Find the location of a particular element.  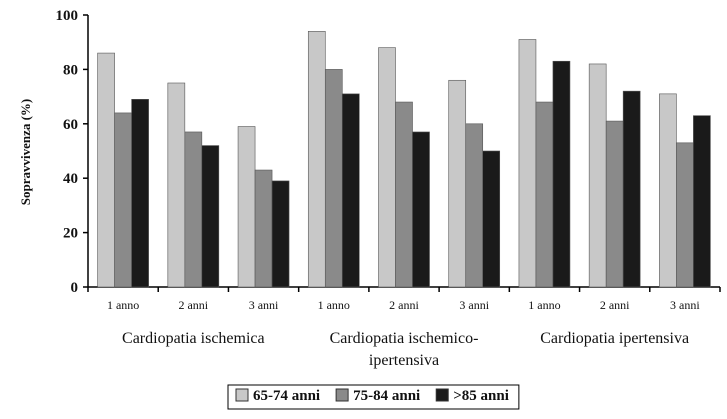

y-tick-label: 40 is located at coordinates (70, 179).